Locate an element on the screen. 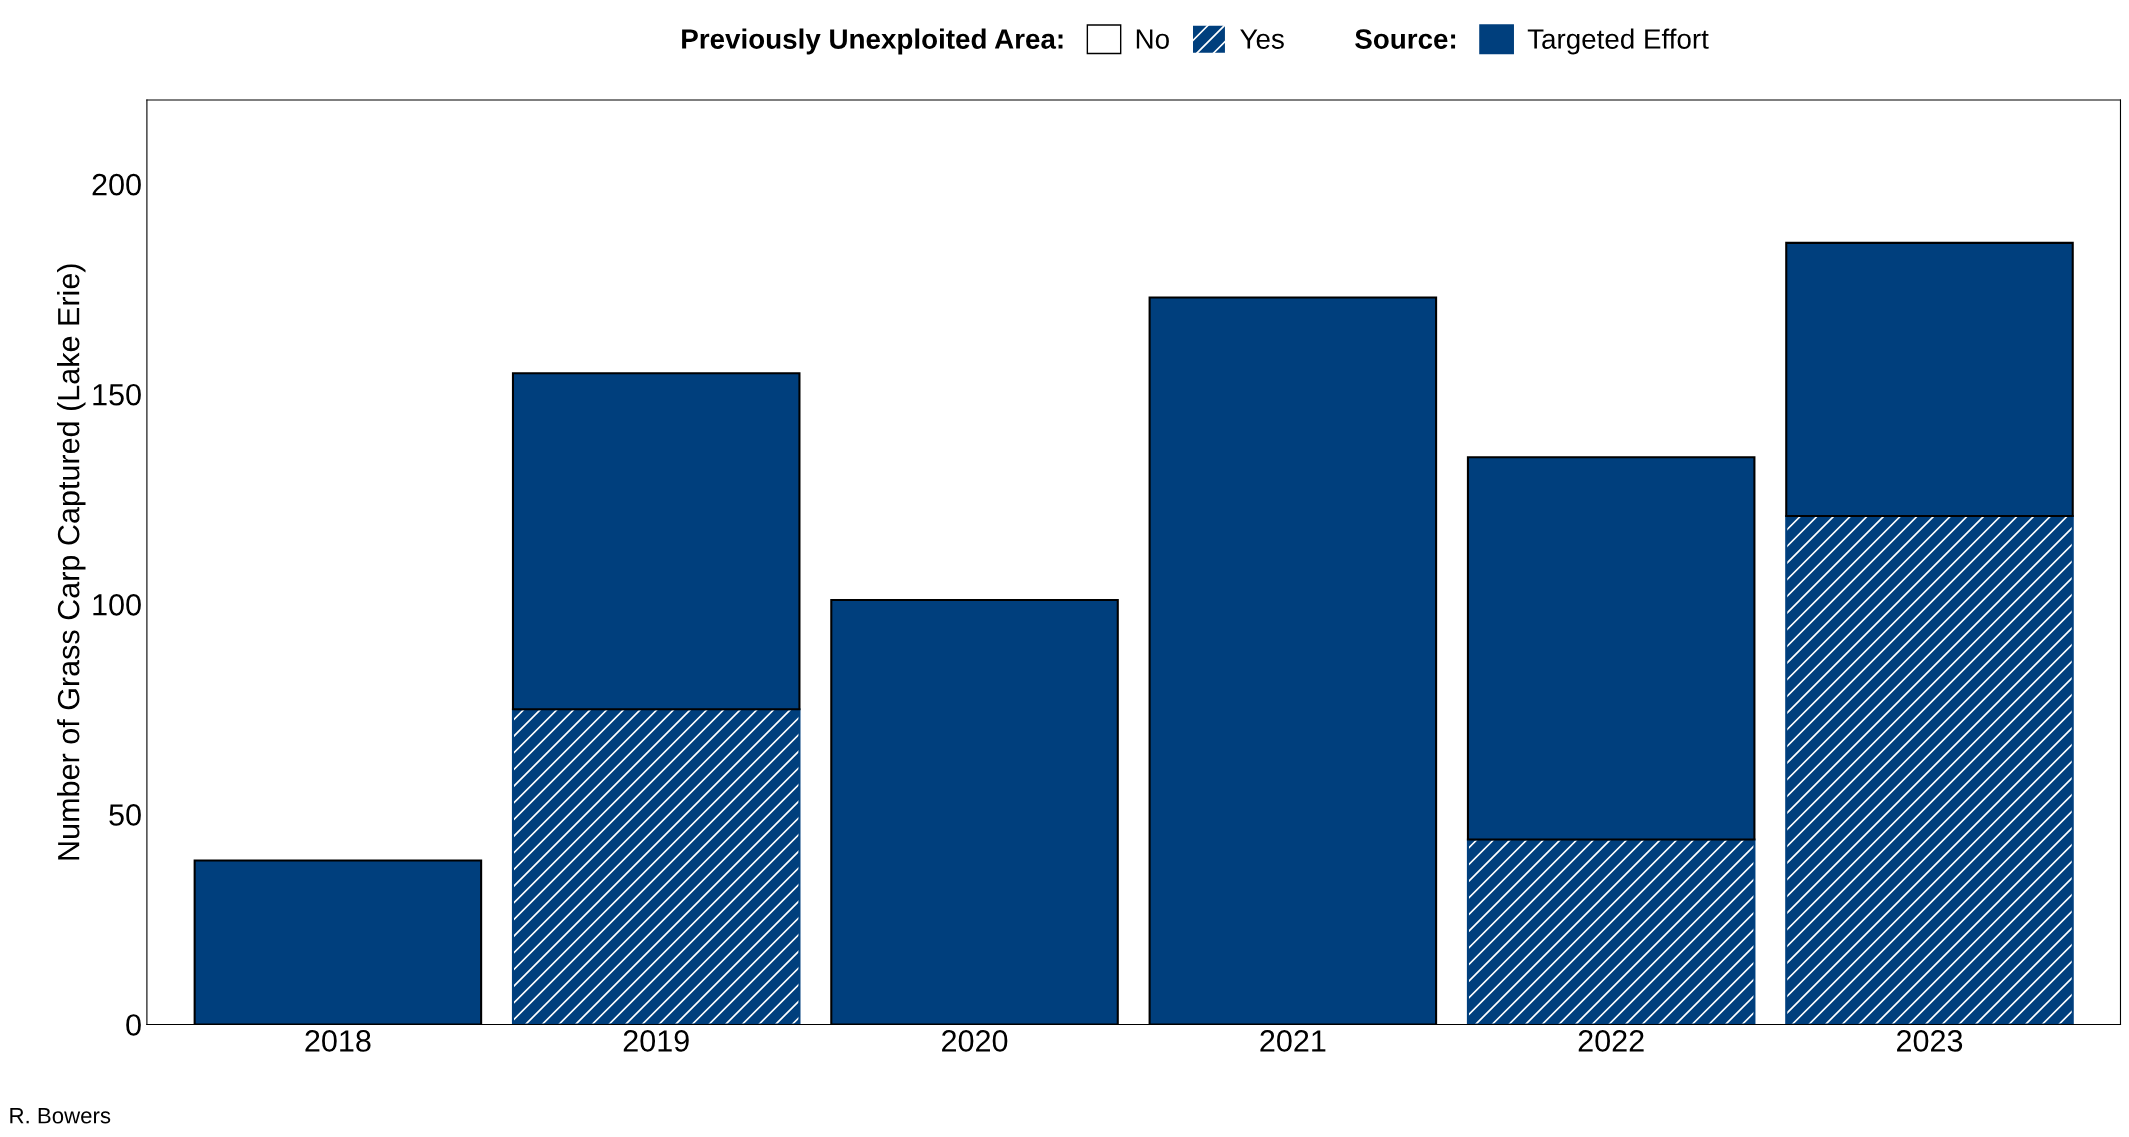 This screenshot has height=1137, width=2129. y-axis-title: Number of Grass Carp Captured (Lake Erie) is located at coordinates (71, 562).